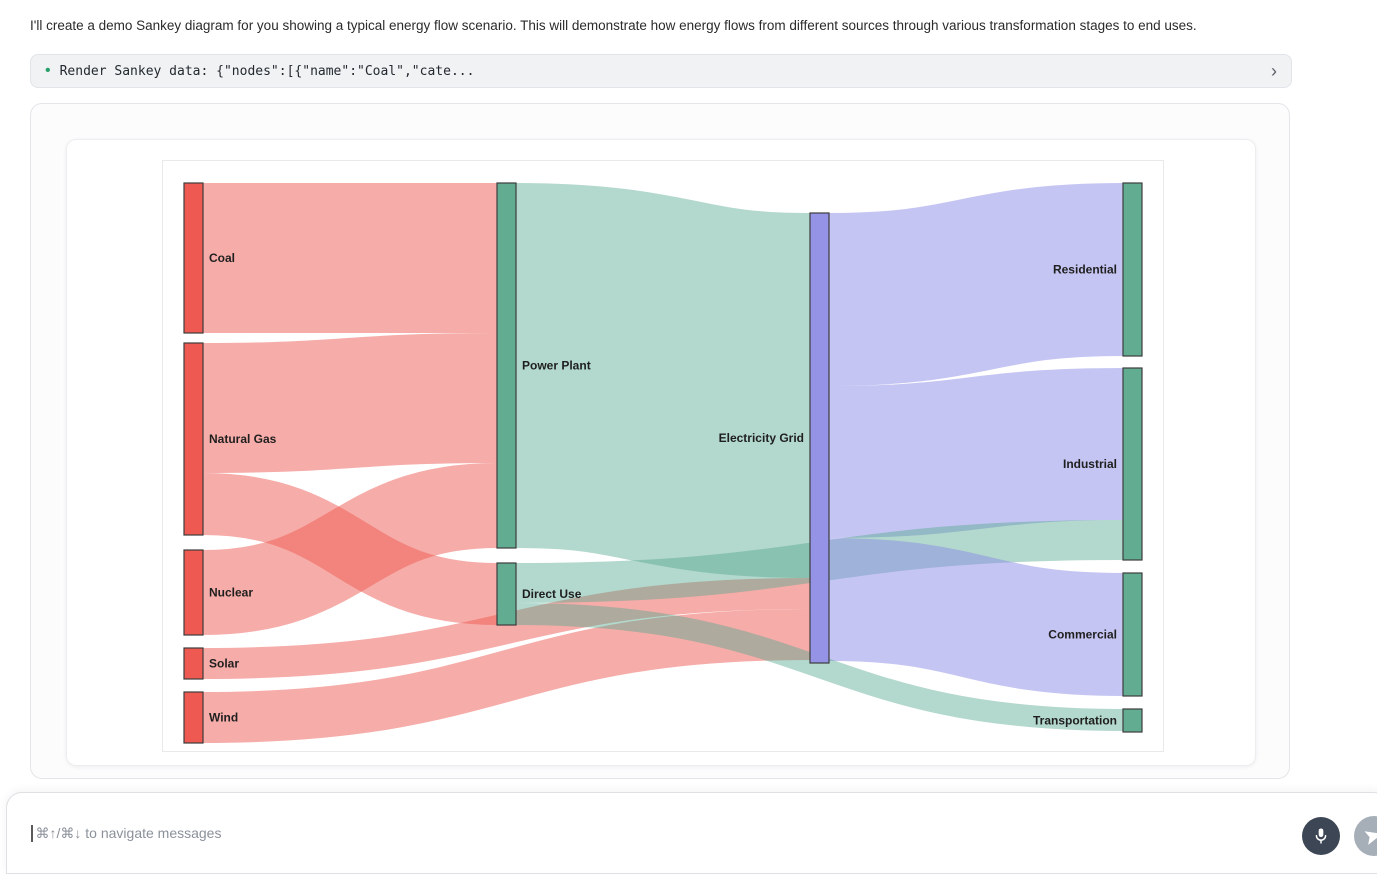  What do you see at coordinates (552, 594) in the screenshot?
I see `sankey-label-direct-use: Direct Use` at bounding box center [552, 594].